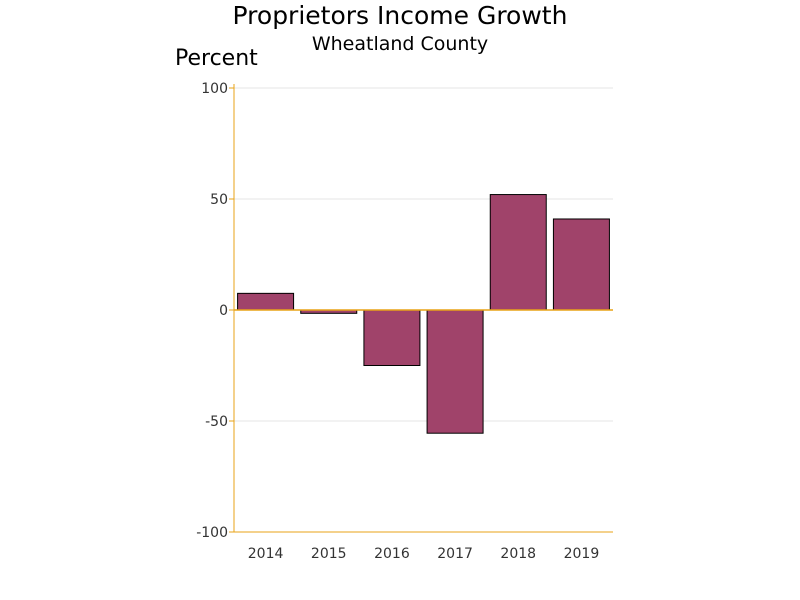  Describe the element at coordinates (455, 371) in the screenshot. I see `bar-2017` at that location.